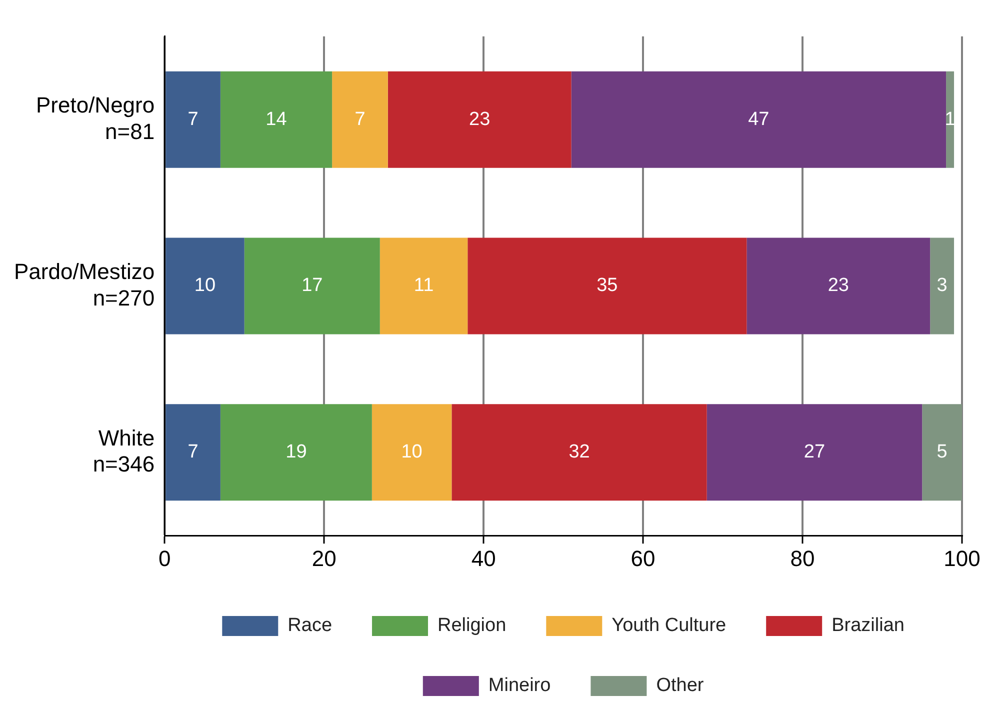  What do you see at coordinates (680, 685) in the screenshot?
I see `legend-label: Other` at bounding box center [680, 685].